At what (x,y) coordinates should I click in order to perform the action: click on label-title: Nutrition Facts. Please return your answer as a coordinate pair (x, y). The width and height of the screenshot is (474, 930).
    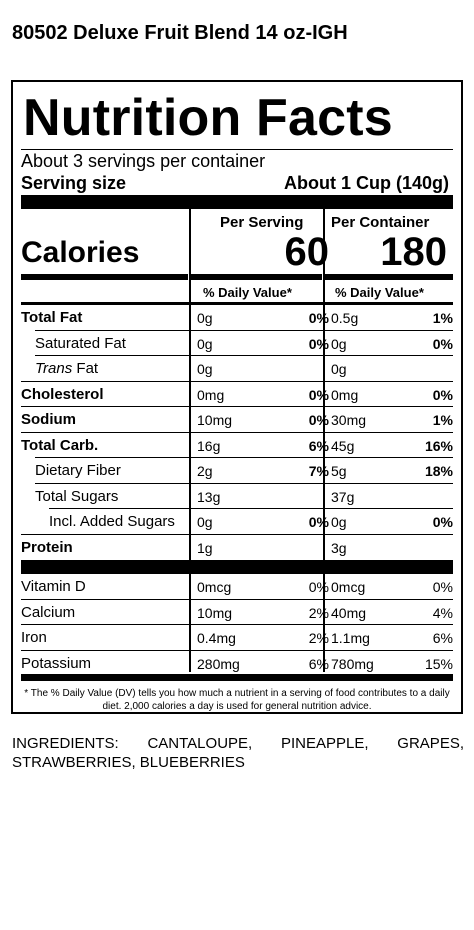
    Looking at the image, I should click on (208, 118).